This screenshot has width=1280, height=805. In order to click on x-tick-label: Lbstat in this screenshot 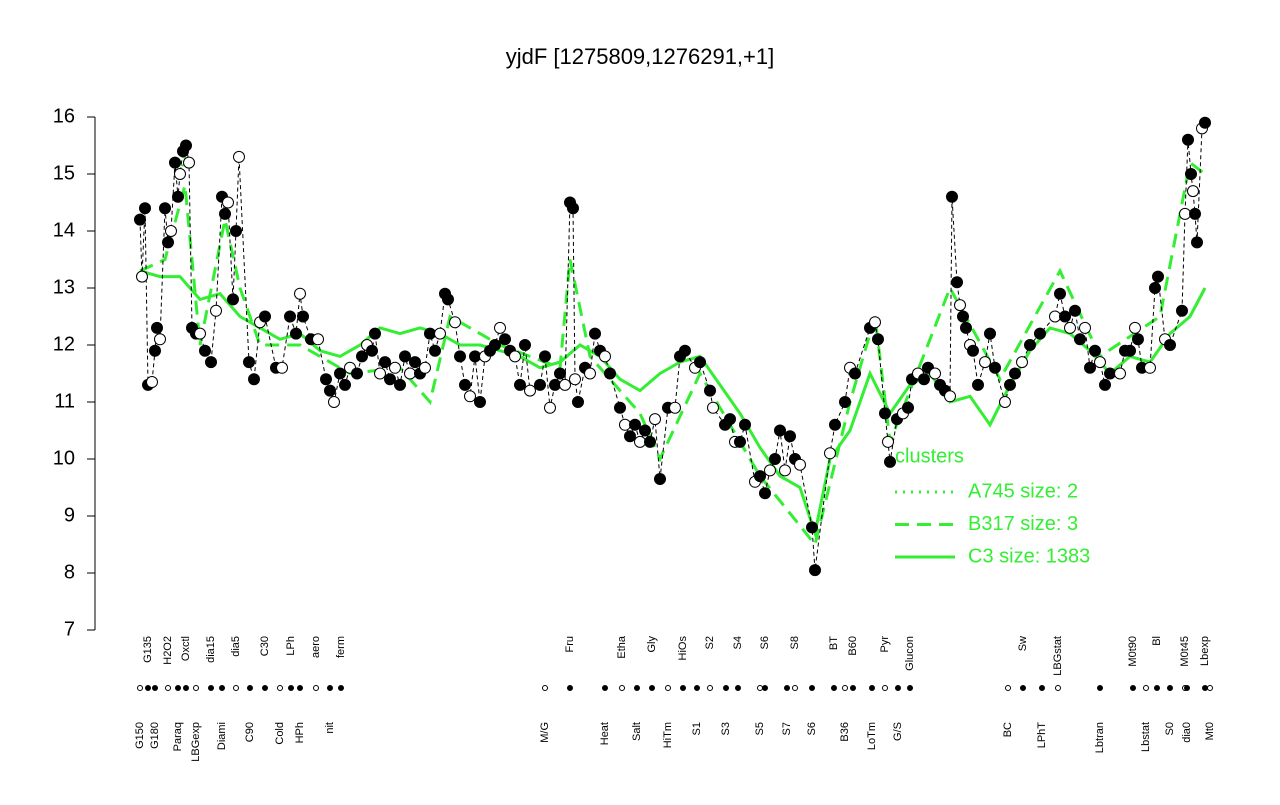, I will do `click(1146, 737)`.